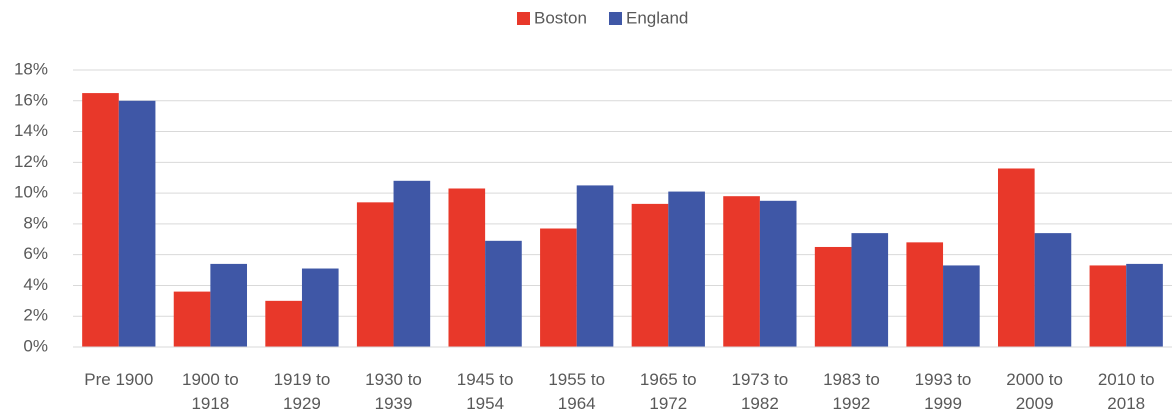  I want to click on x-tick-label: 1973 to 1982, so click(760, 391).